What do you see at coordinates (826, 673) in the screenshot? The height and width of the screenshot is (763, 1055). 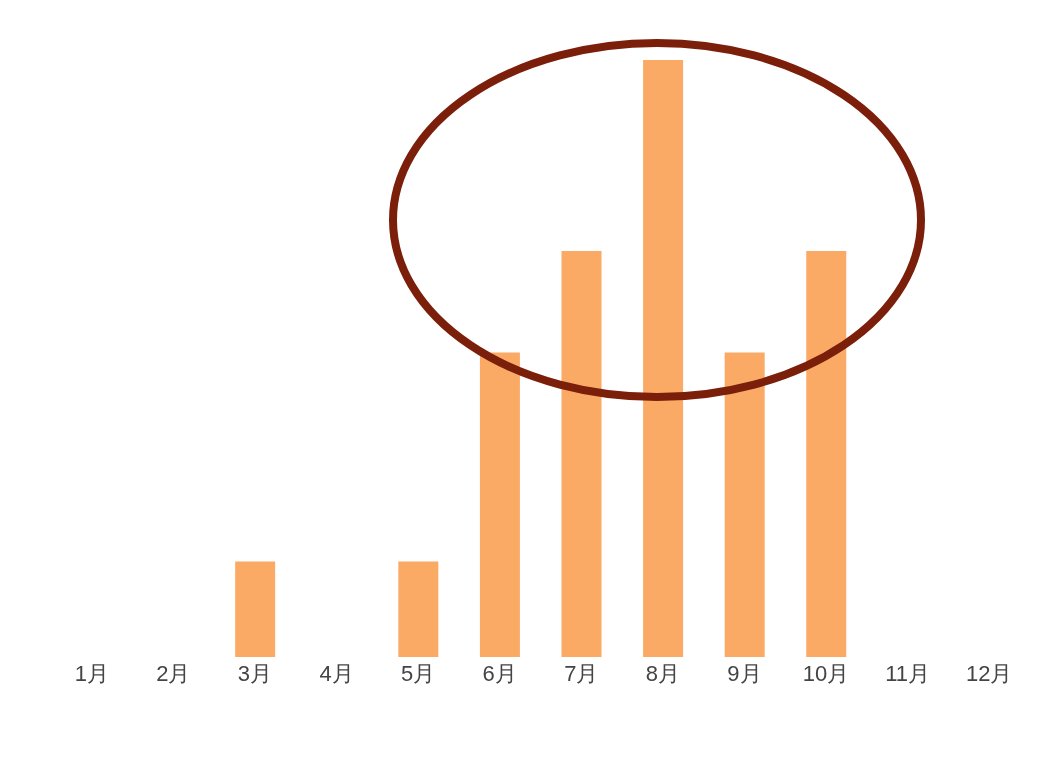 I see `x-tick-label: 10月` at bounding box center [826, 673].